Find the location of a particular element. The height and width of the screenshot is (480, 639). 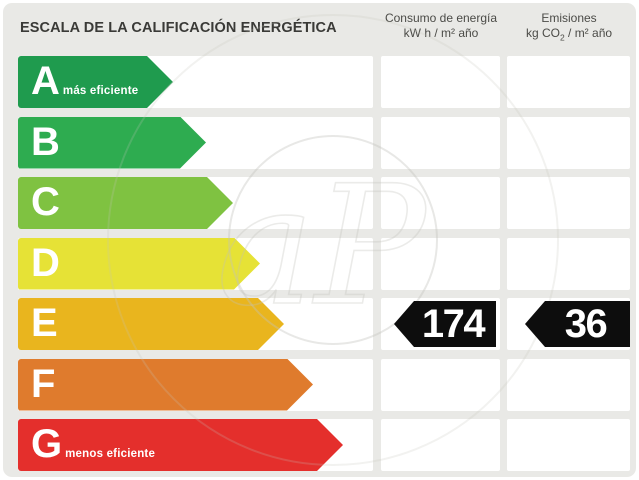

grade-letter: E is located at coordinates (44, 323).